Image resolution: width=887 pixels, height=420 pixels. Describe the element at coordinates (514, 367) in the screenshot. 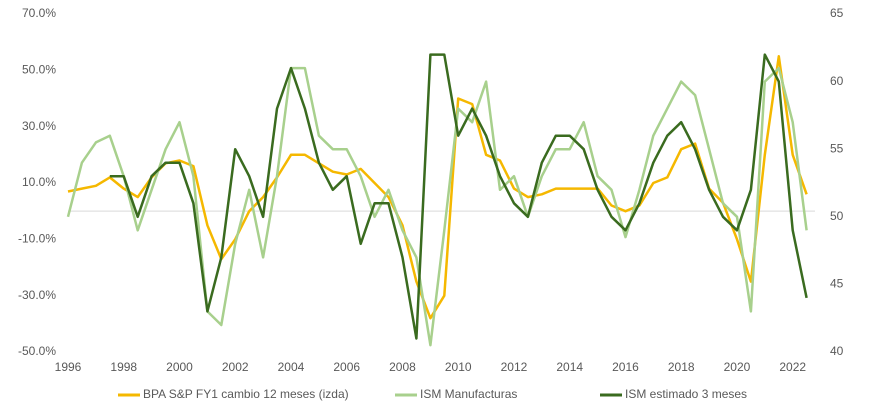

I see `x-tick-label: 2012` at that location.